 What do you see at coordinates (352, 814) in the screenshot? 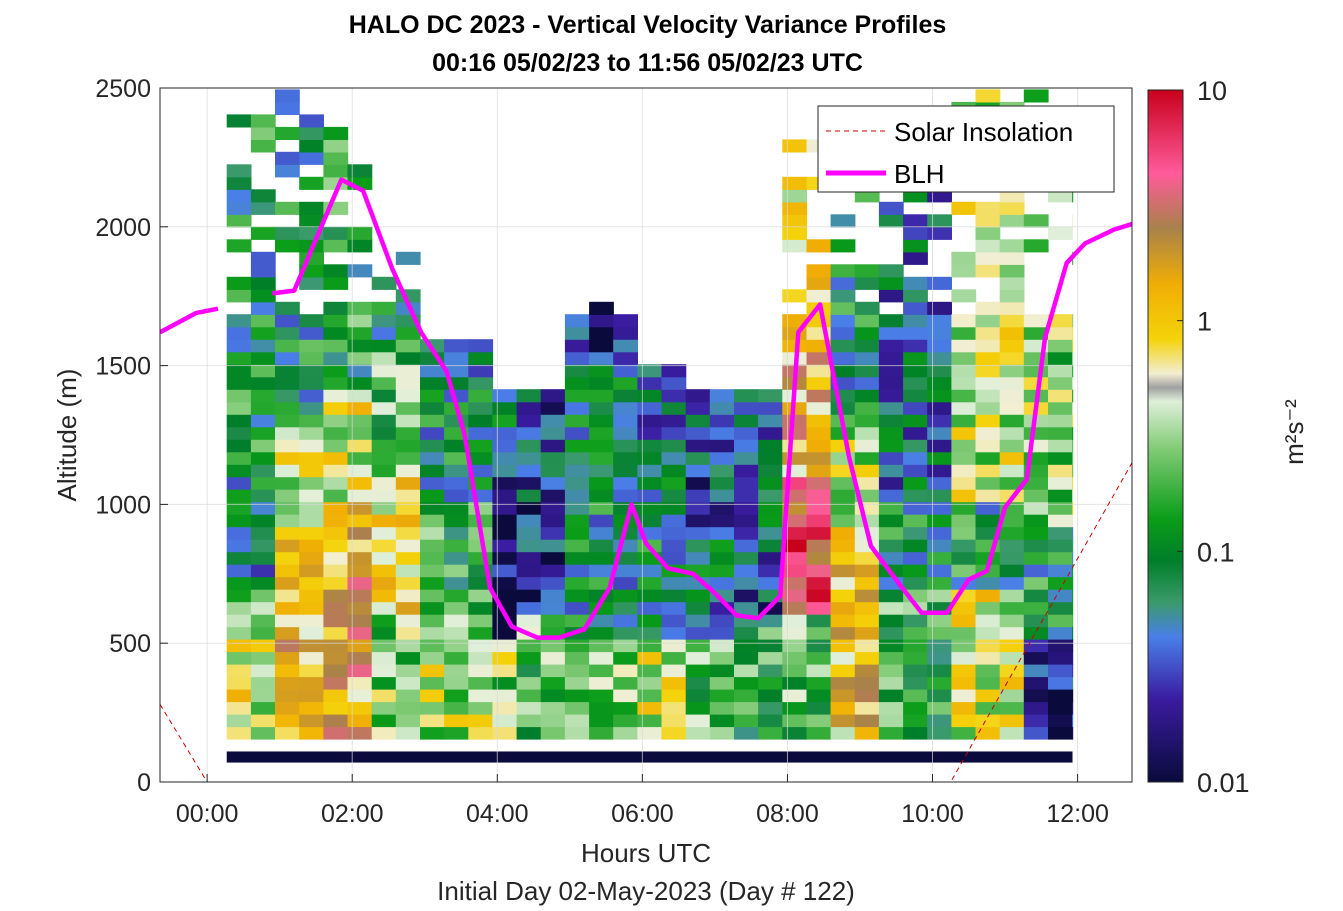
I see `x-tick-label: 02:00` at bounding box center [352, 814].